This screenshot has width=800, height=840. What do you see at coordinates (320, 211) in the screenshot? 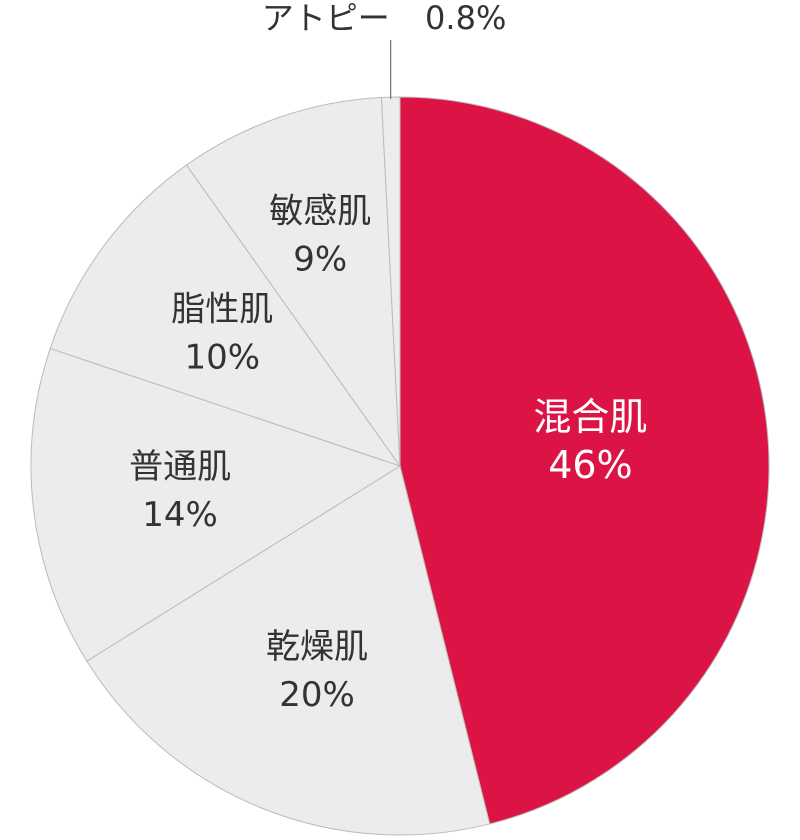
I see `slice-label: 敏感肌` at bounding box center [320, 211].